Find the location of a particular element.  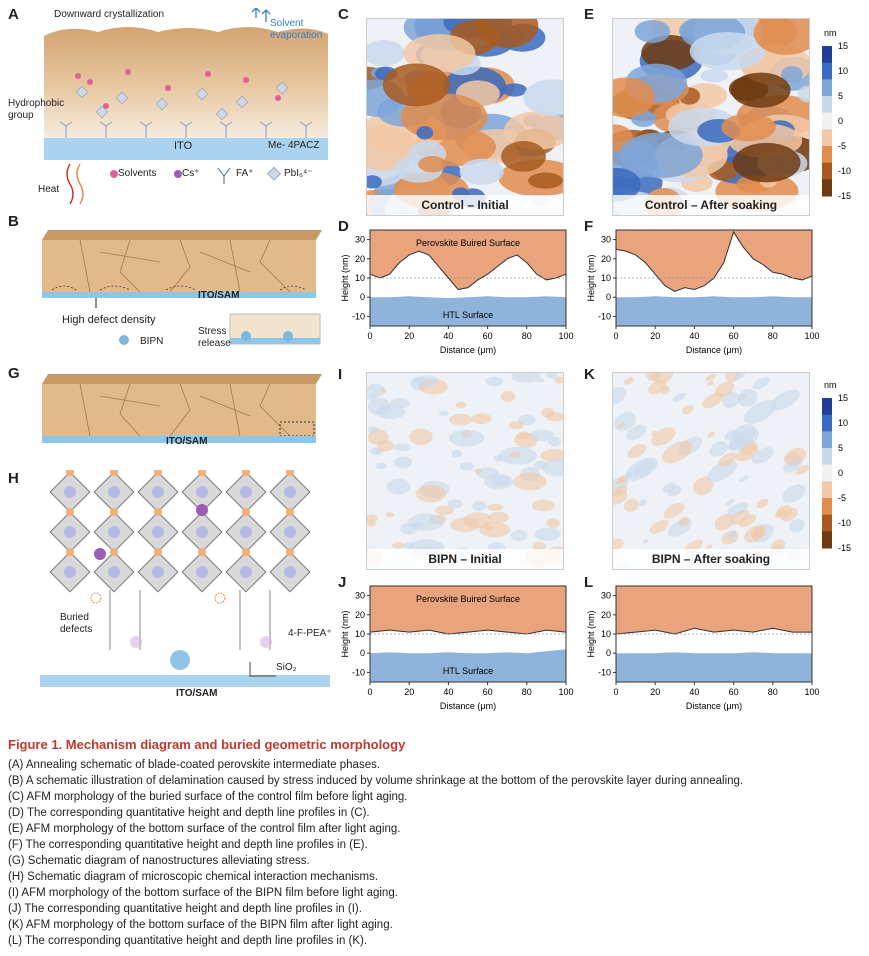

schematic-g is located at coordinates (182, 408).